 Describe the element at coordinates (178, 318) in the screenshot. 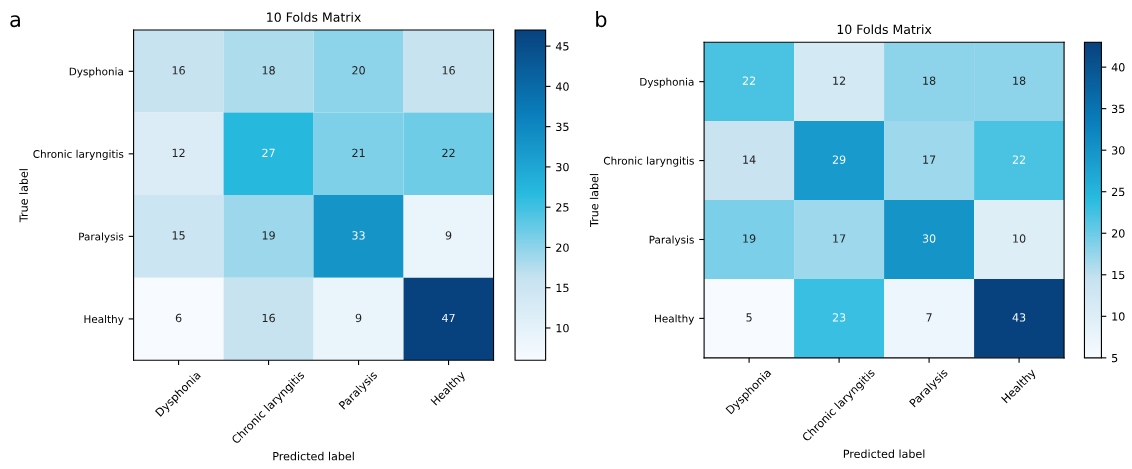

I see `data-label: 6` at that location.